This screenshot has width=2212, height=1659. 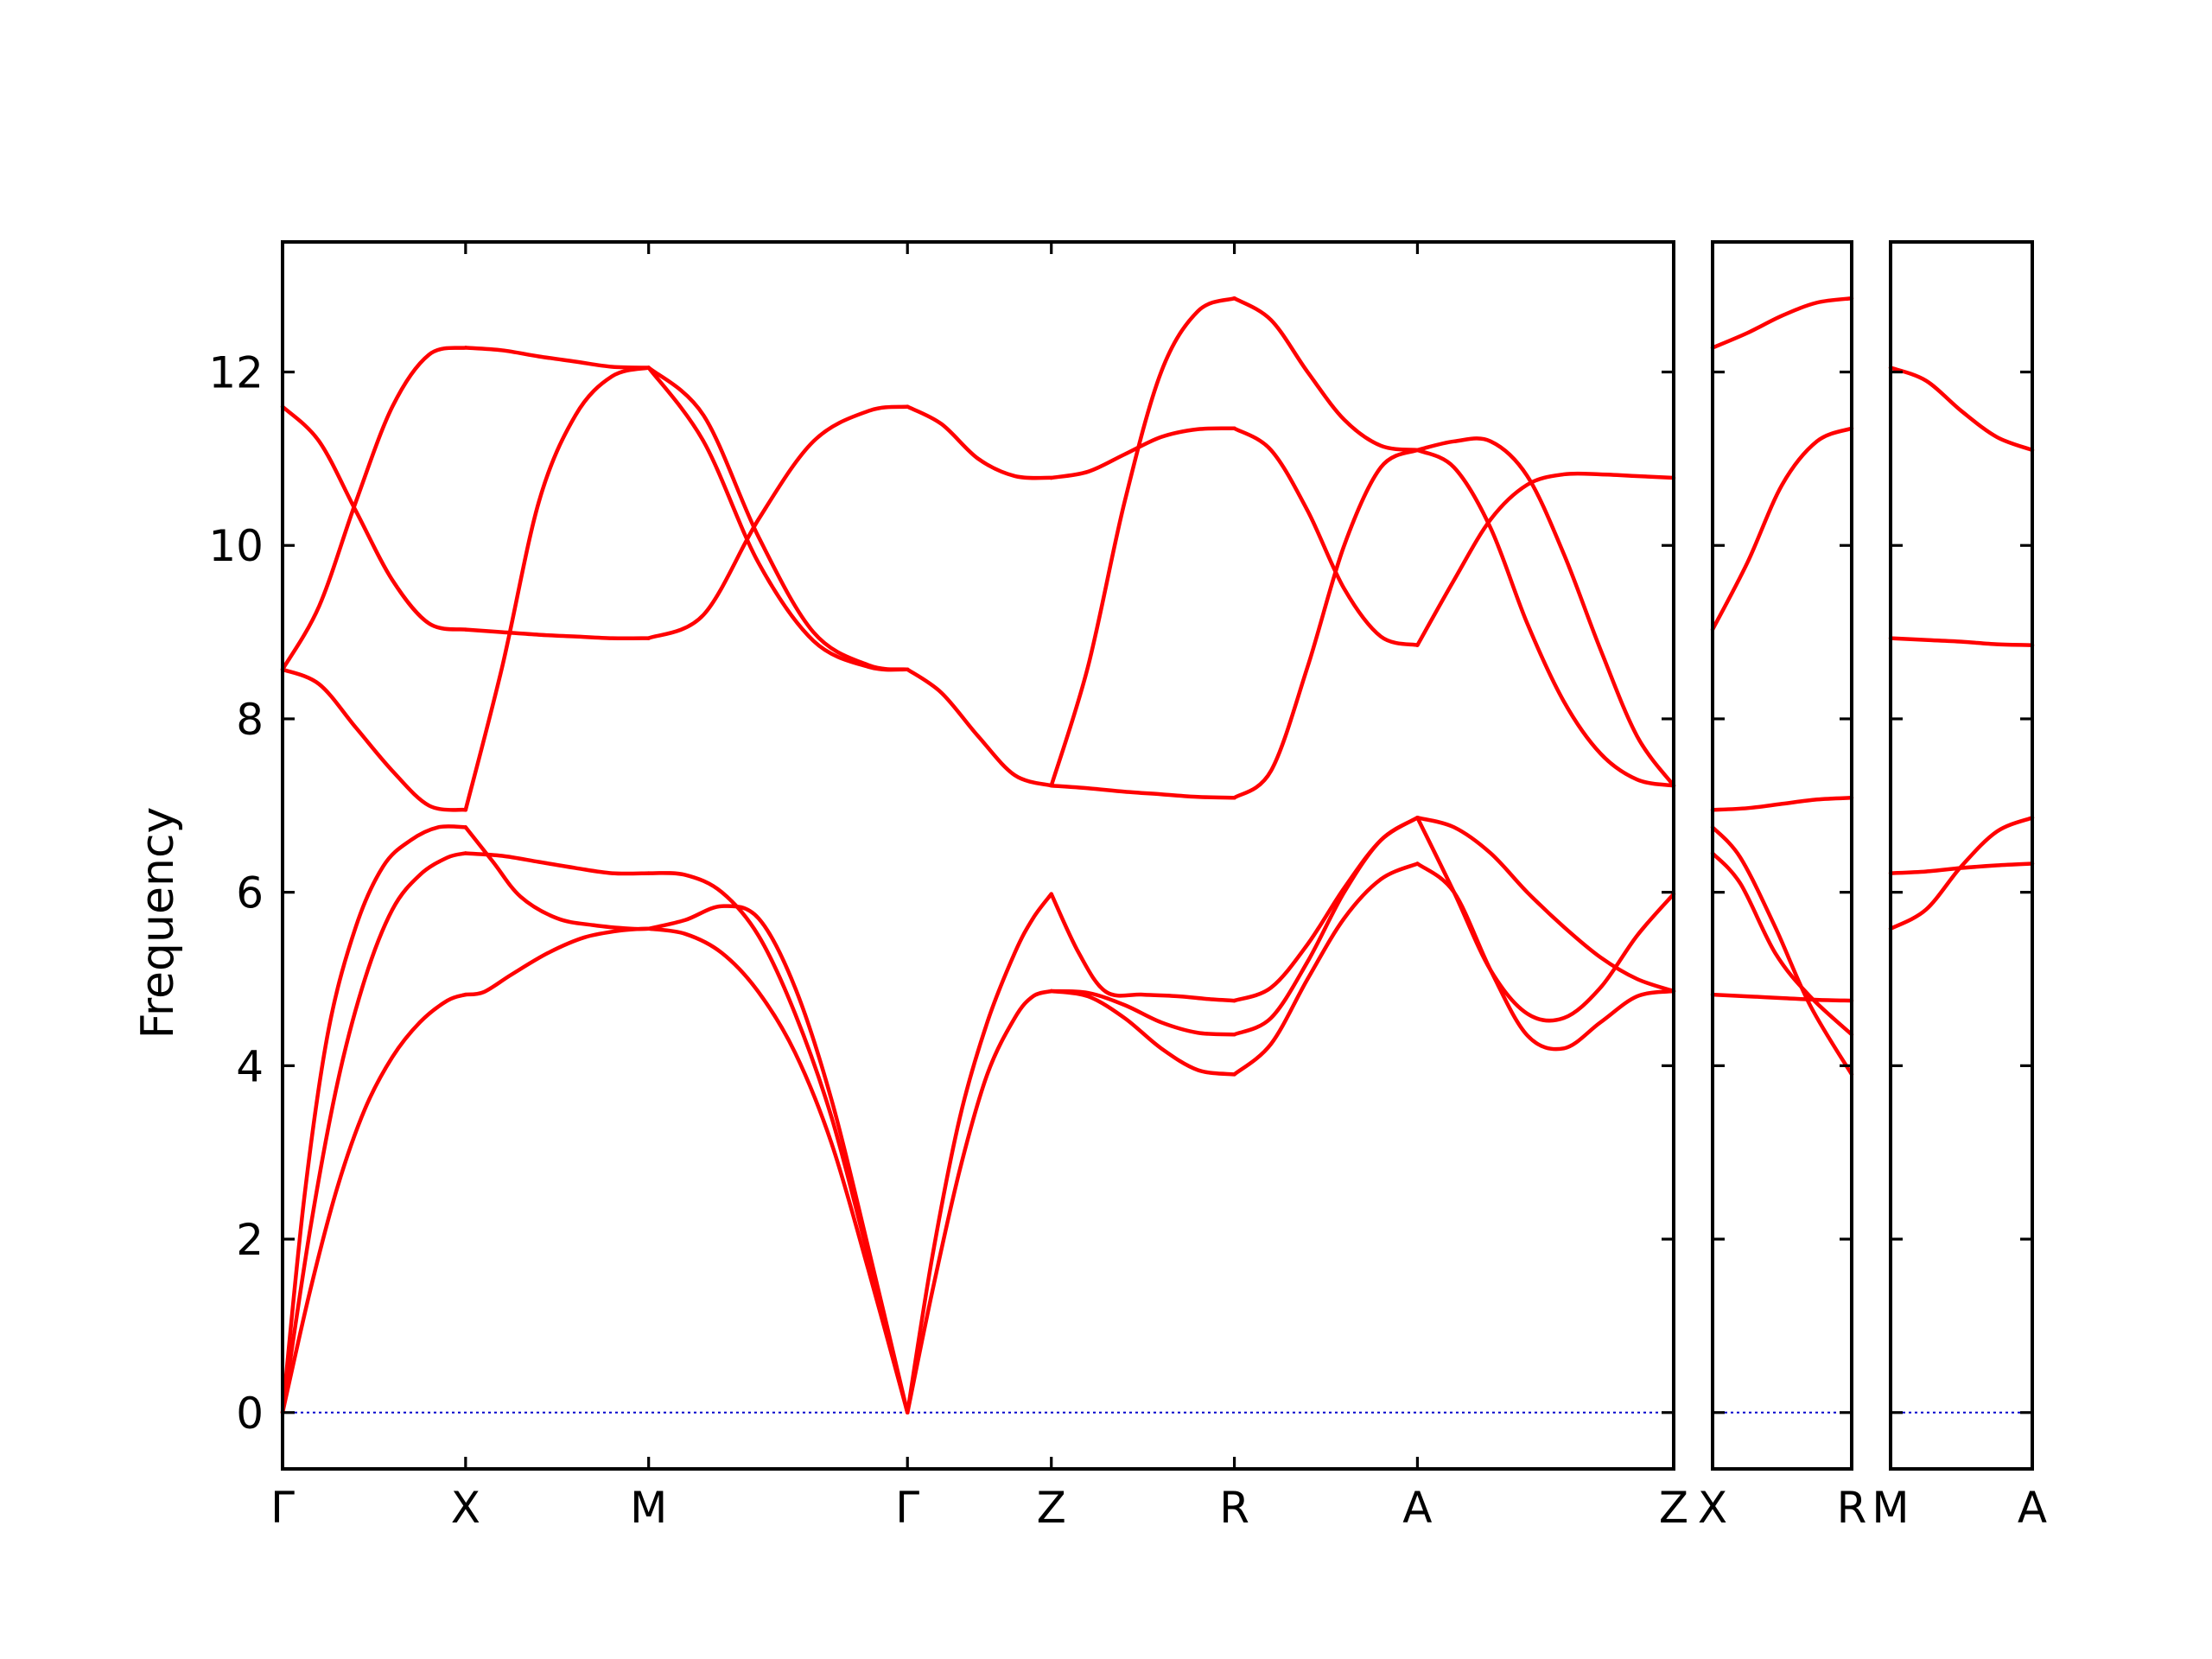 I want to click on y-tick-label: 0, so click(x=250, y=1414).